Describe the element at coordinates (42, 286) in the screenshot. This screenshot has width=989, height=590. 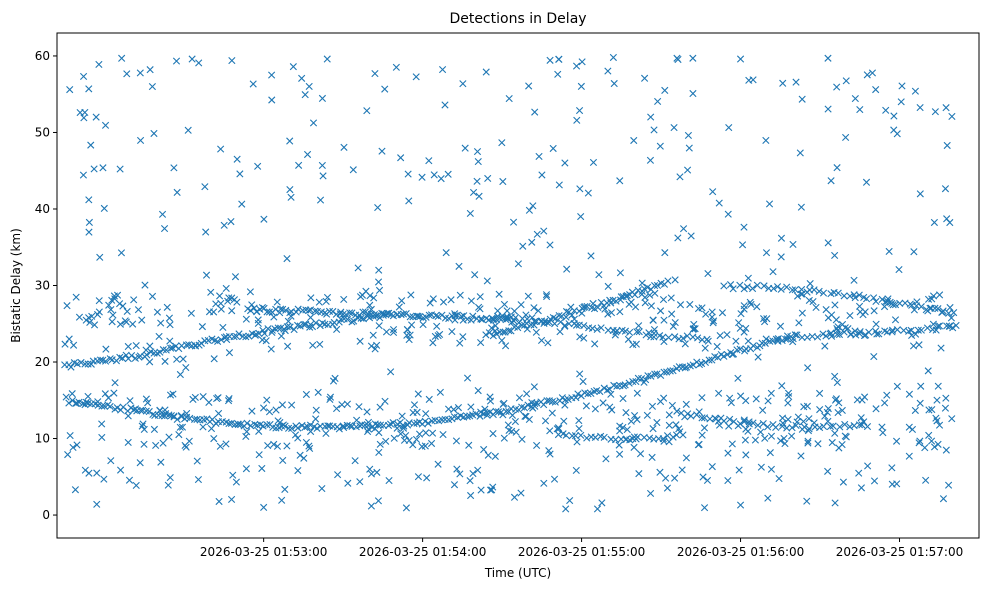
I see `y-tick-label: 30` at that location.